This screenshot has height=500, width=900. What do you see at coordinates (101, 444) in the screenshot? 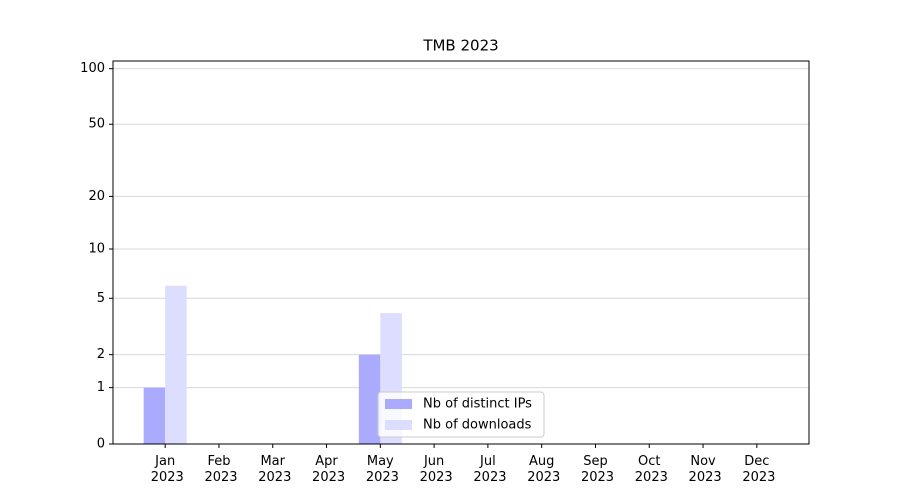
I see `y-tick-label: 0` at bounding box center [101, 444].